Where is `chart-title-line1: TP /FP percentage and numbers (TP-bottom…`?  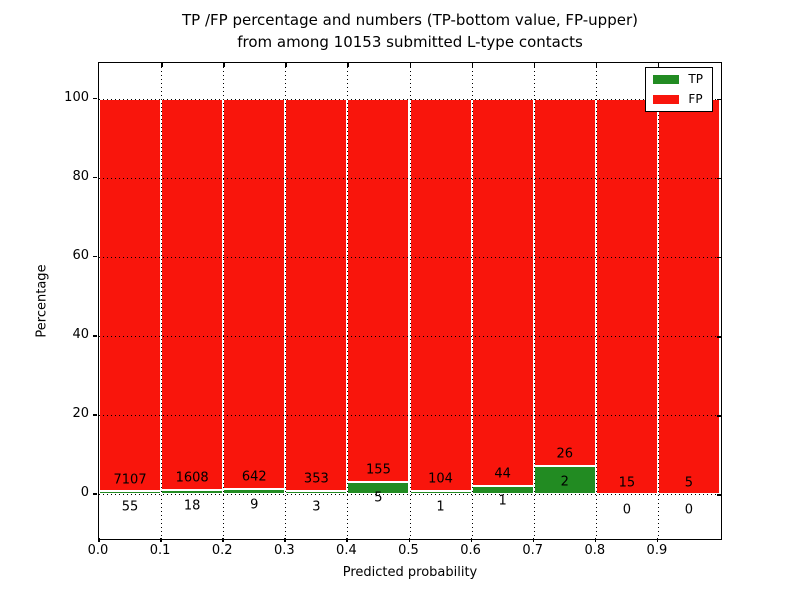 chart-title-line1: TP /FP percentage and numbers (TP-bottom… is located at coordinates (410, 20).